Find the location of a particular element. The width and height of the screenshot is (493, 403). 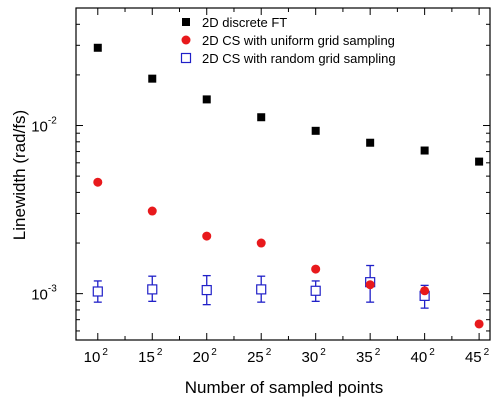

x-tick-label: 20 2 is located at coordinates (205, 356).